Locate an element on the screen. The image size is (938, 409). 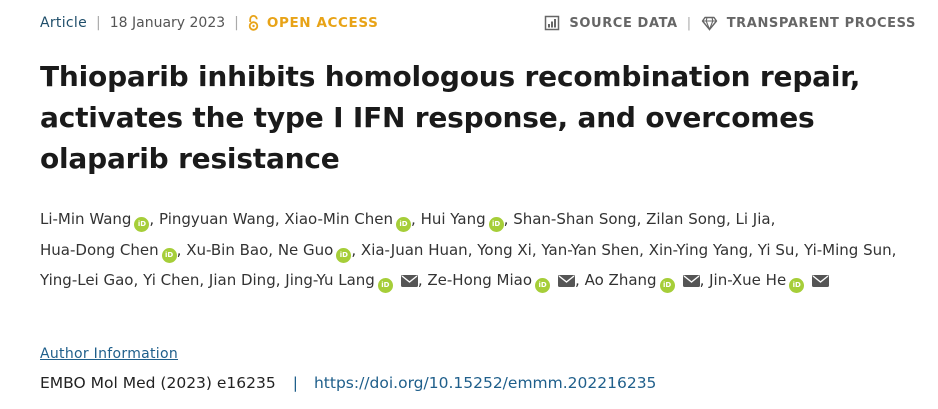
author: Hua-Dong Chen iD, is located at coordinates (110, 251).